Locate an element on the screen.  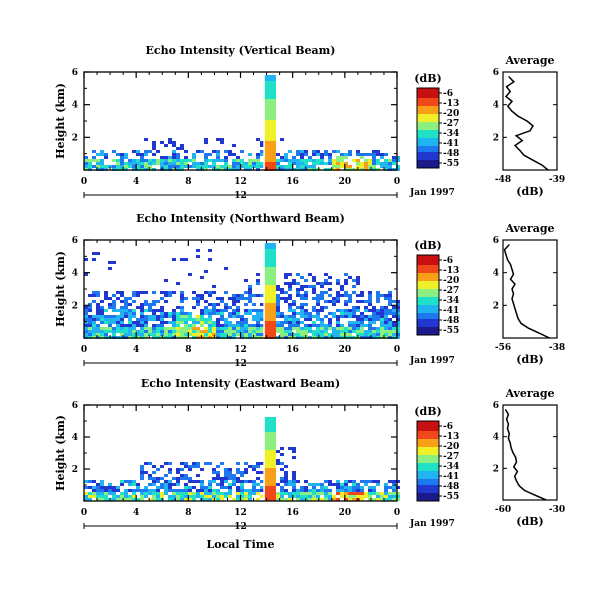
y-axis-label: Height (km) is located at coordinates (60, 453).